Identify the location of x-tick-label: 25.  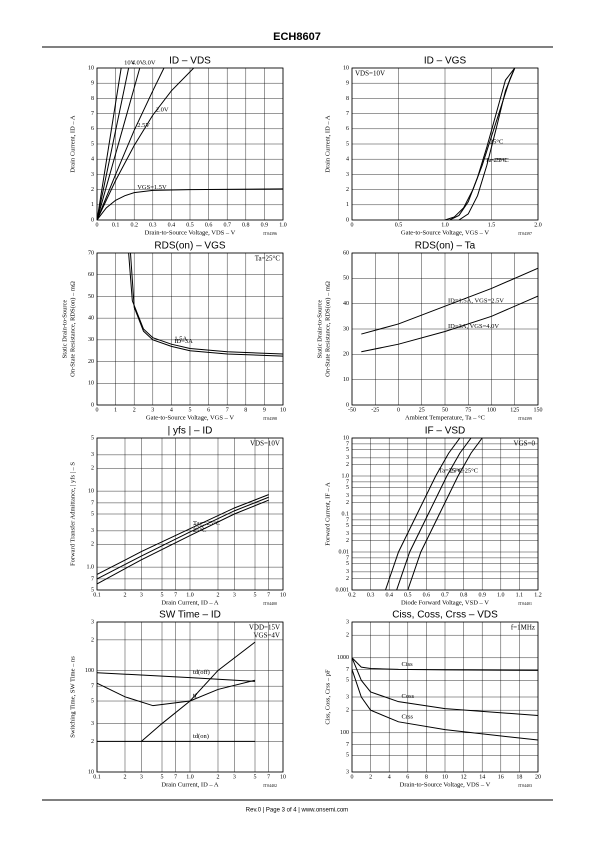
(422, 410).